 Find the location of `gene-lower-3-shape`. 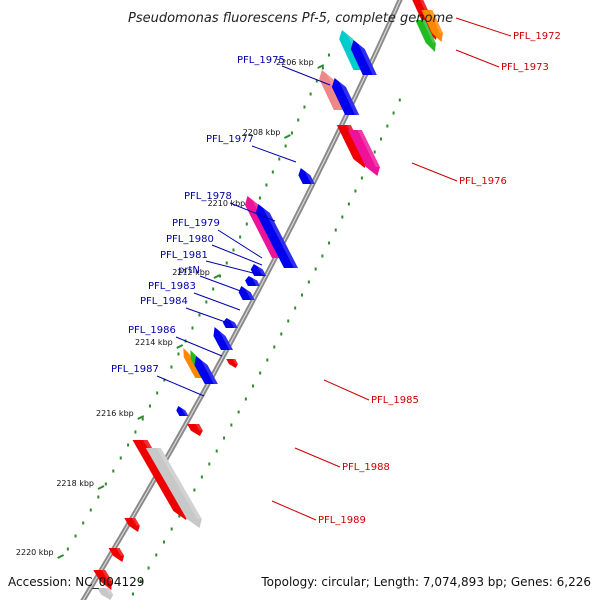

gene-lower-3-shape is located at coordinates (105, 594).